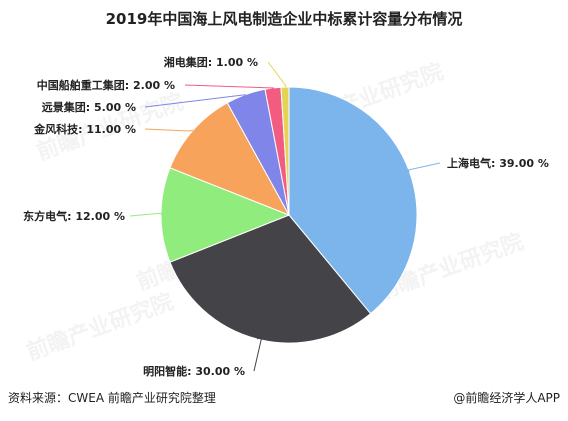 The image size is (568, 421). Describe the element at coordinates (100, 327) in the screenshot. I see `watermark-text: 前瞻产业研究院` at that location.